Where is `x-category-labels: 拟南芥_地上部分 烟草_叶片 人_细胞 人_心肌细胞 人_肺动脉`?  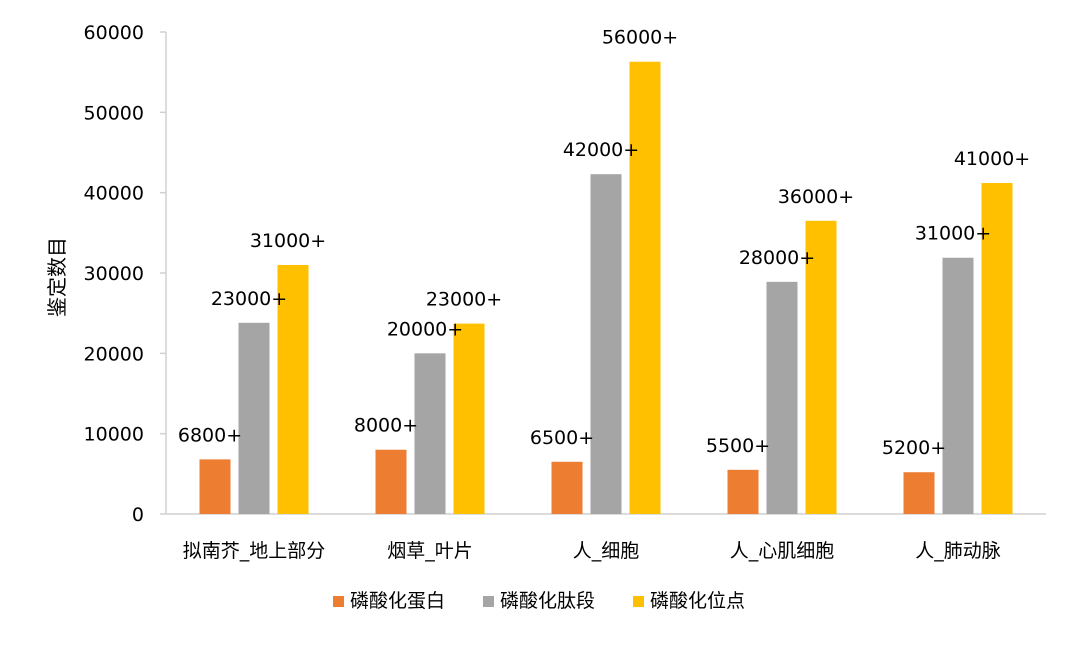 x-category-labels: 拟南芥_地上部分 烟草_叶片 人_细胞 人_心肌细胞 人_肺动脉 is located at coordinates (592, 551).